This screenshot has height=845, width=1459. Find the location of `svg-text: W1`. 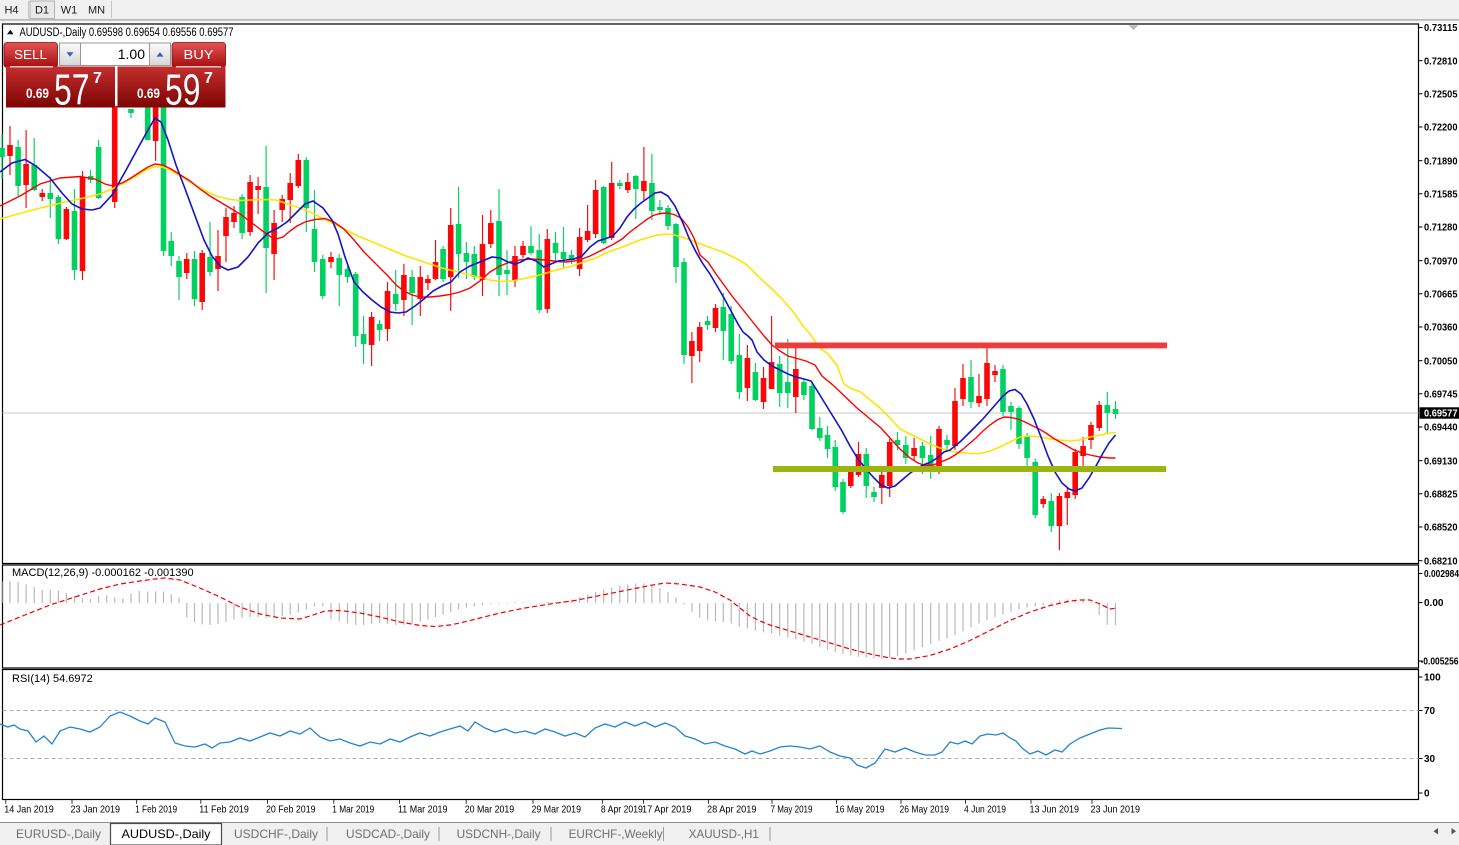

svg-text: W1 is located at coordinates (69, 11).